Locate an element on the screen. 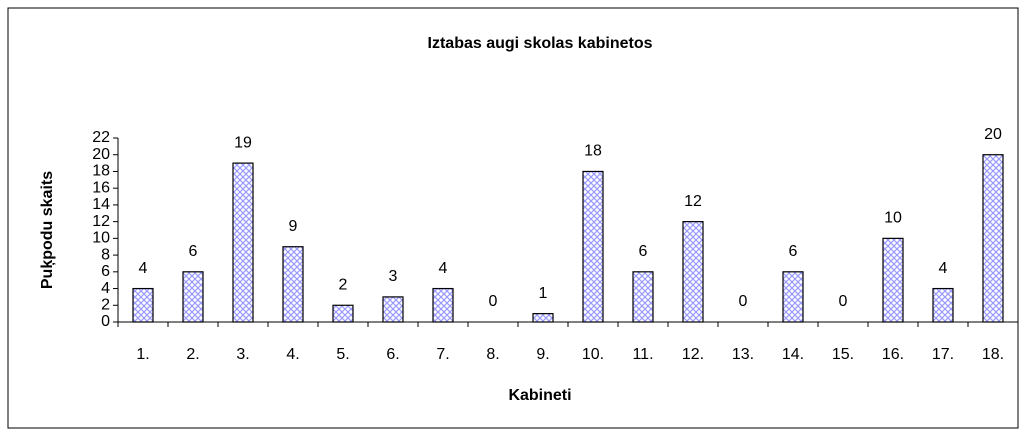 The width and height of the screenshot is (1024, 433). y-tick-label: 16 is located at coordinates (101, 187).